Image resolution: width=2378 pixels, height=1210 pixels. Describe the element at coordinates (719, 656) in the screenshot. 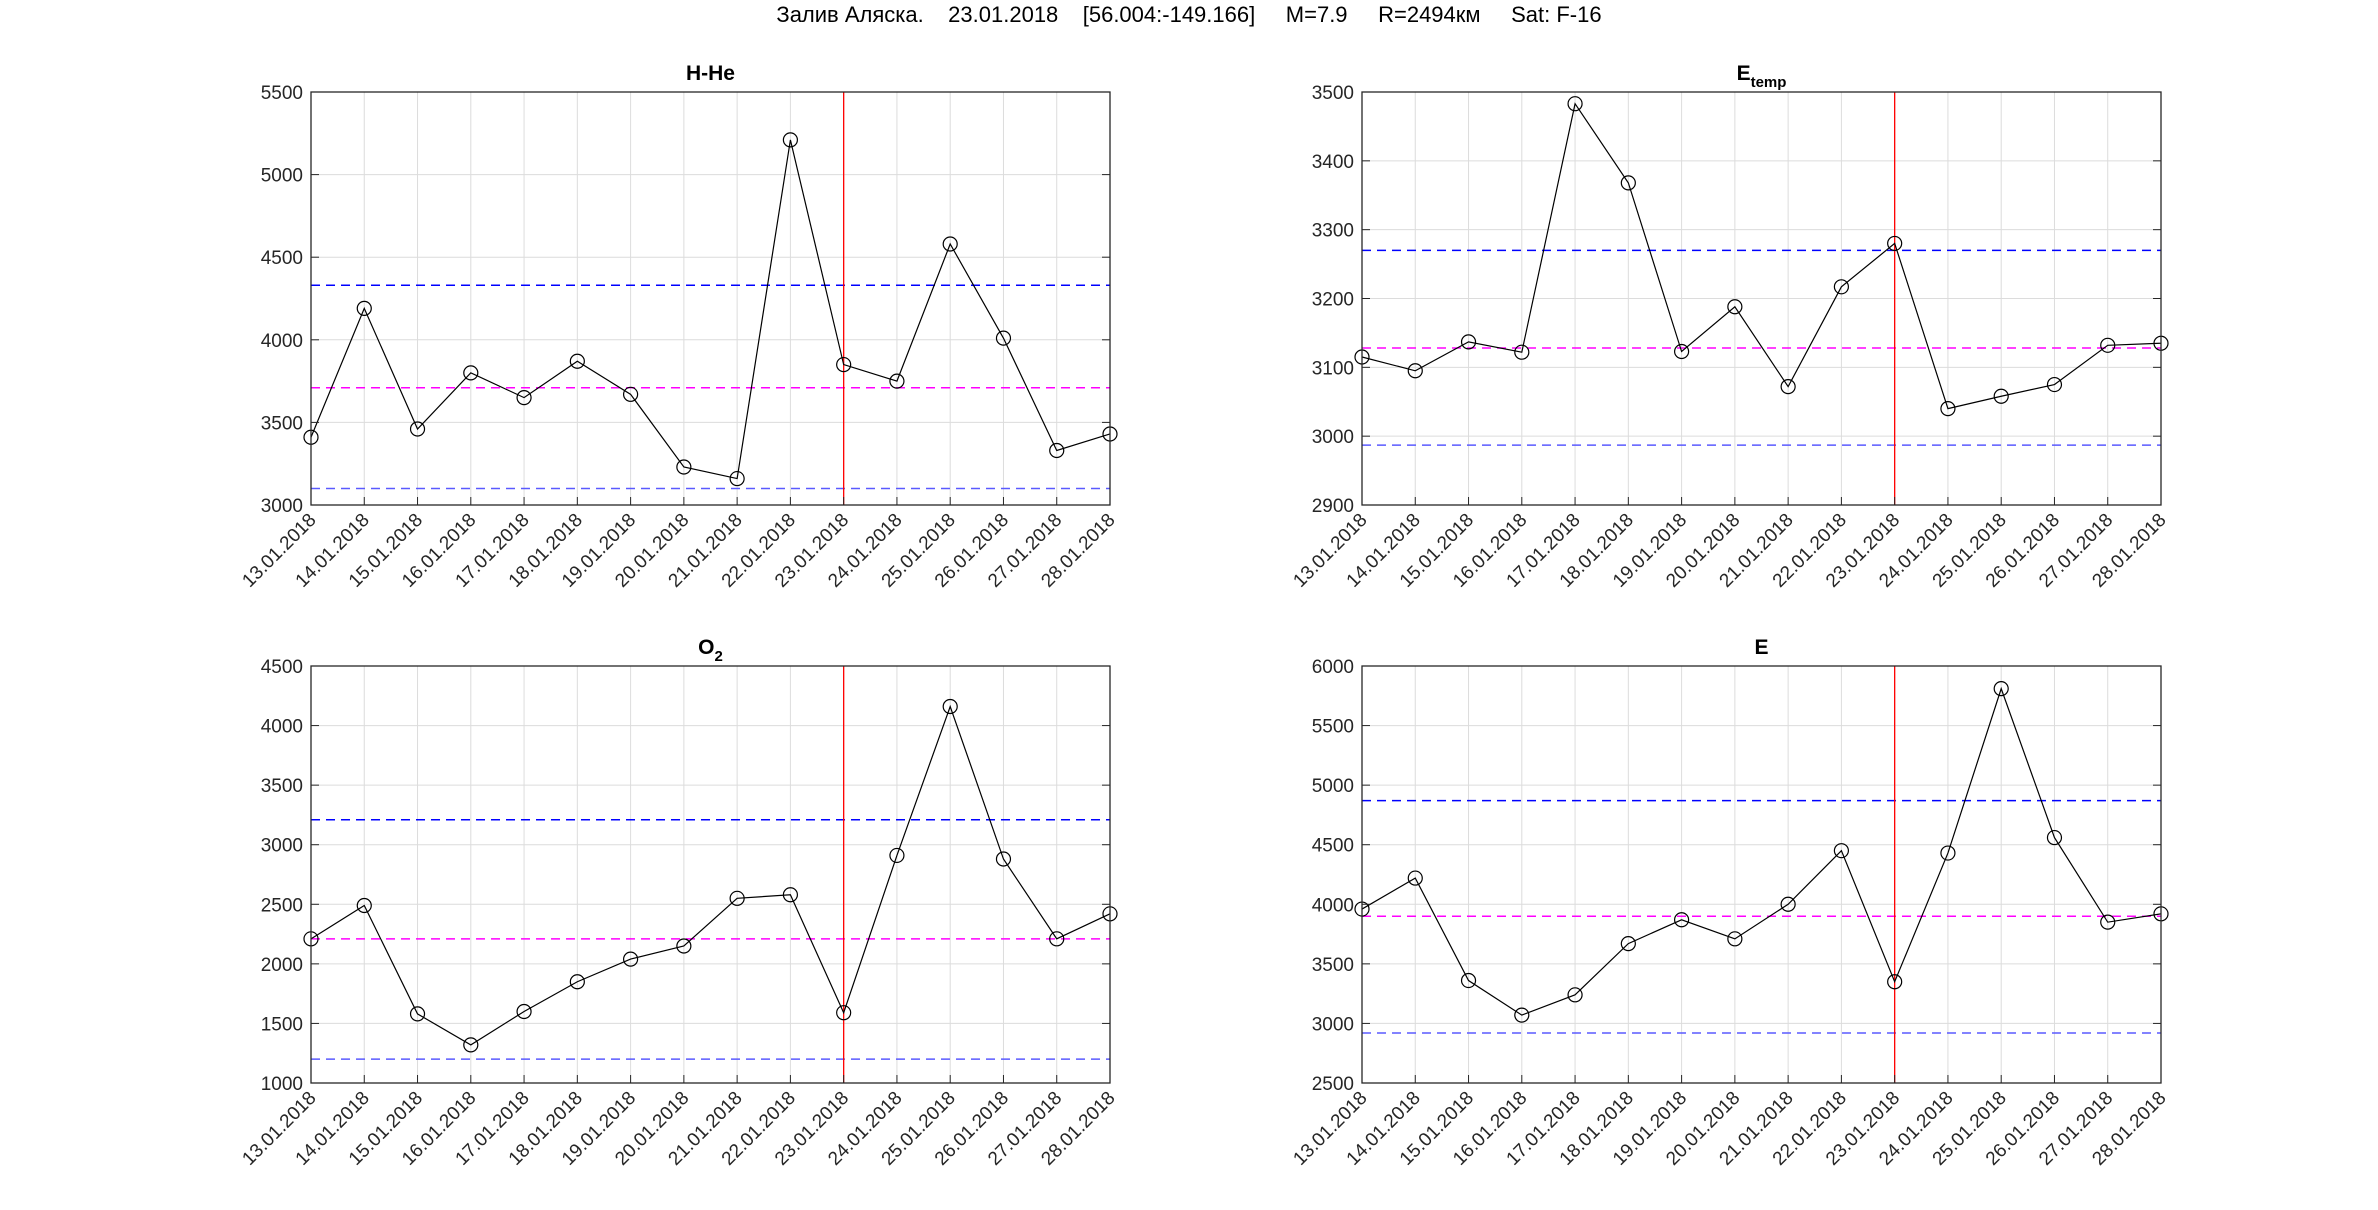

I see `subplot-title-subscript: 2` at that location.